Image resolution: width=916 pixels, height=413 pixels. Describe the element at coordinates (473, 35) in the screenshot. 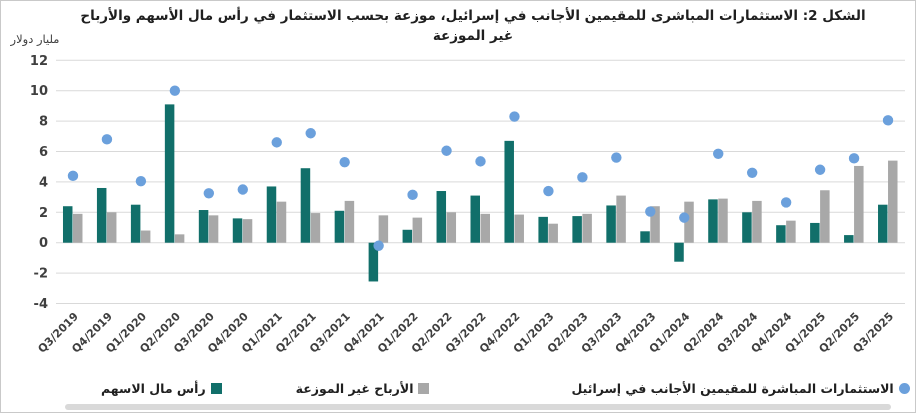

I see `chart-title-line-2: غير الموزعة` at that location.